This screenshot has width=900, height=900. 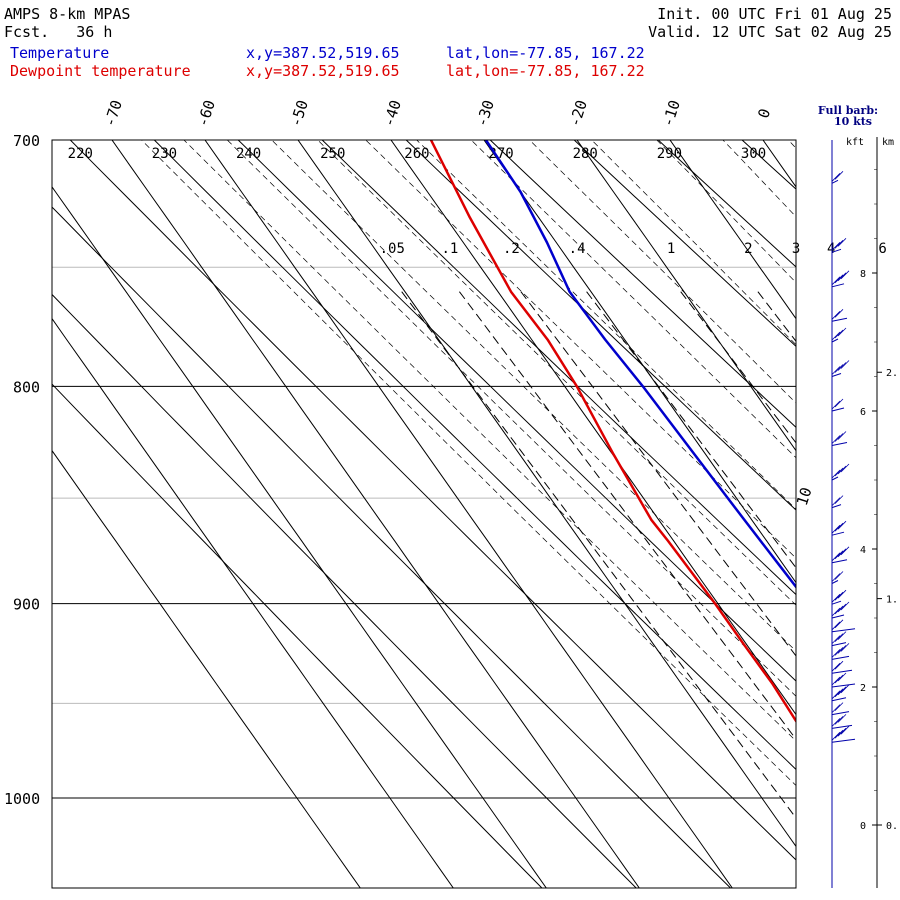 What do you see at coordinates (60, 53) in the screenshot?
I see `legend-temperature: Temperature` at bounding box center [60, 53].